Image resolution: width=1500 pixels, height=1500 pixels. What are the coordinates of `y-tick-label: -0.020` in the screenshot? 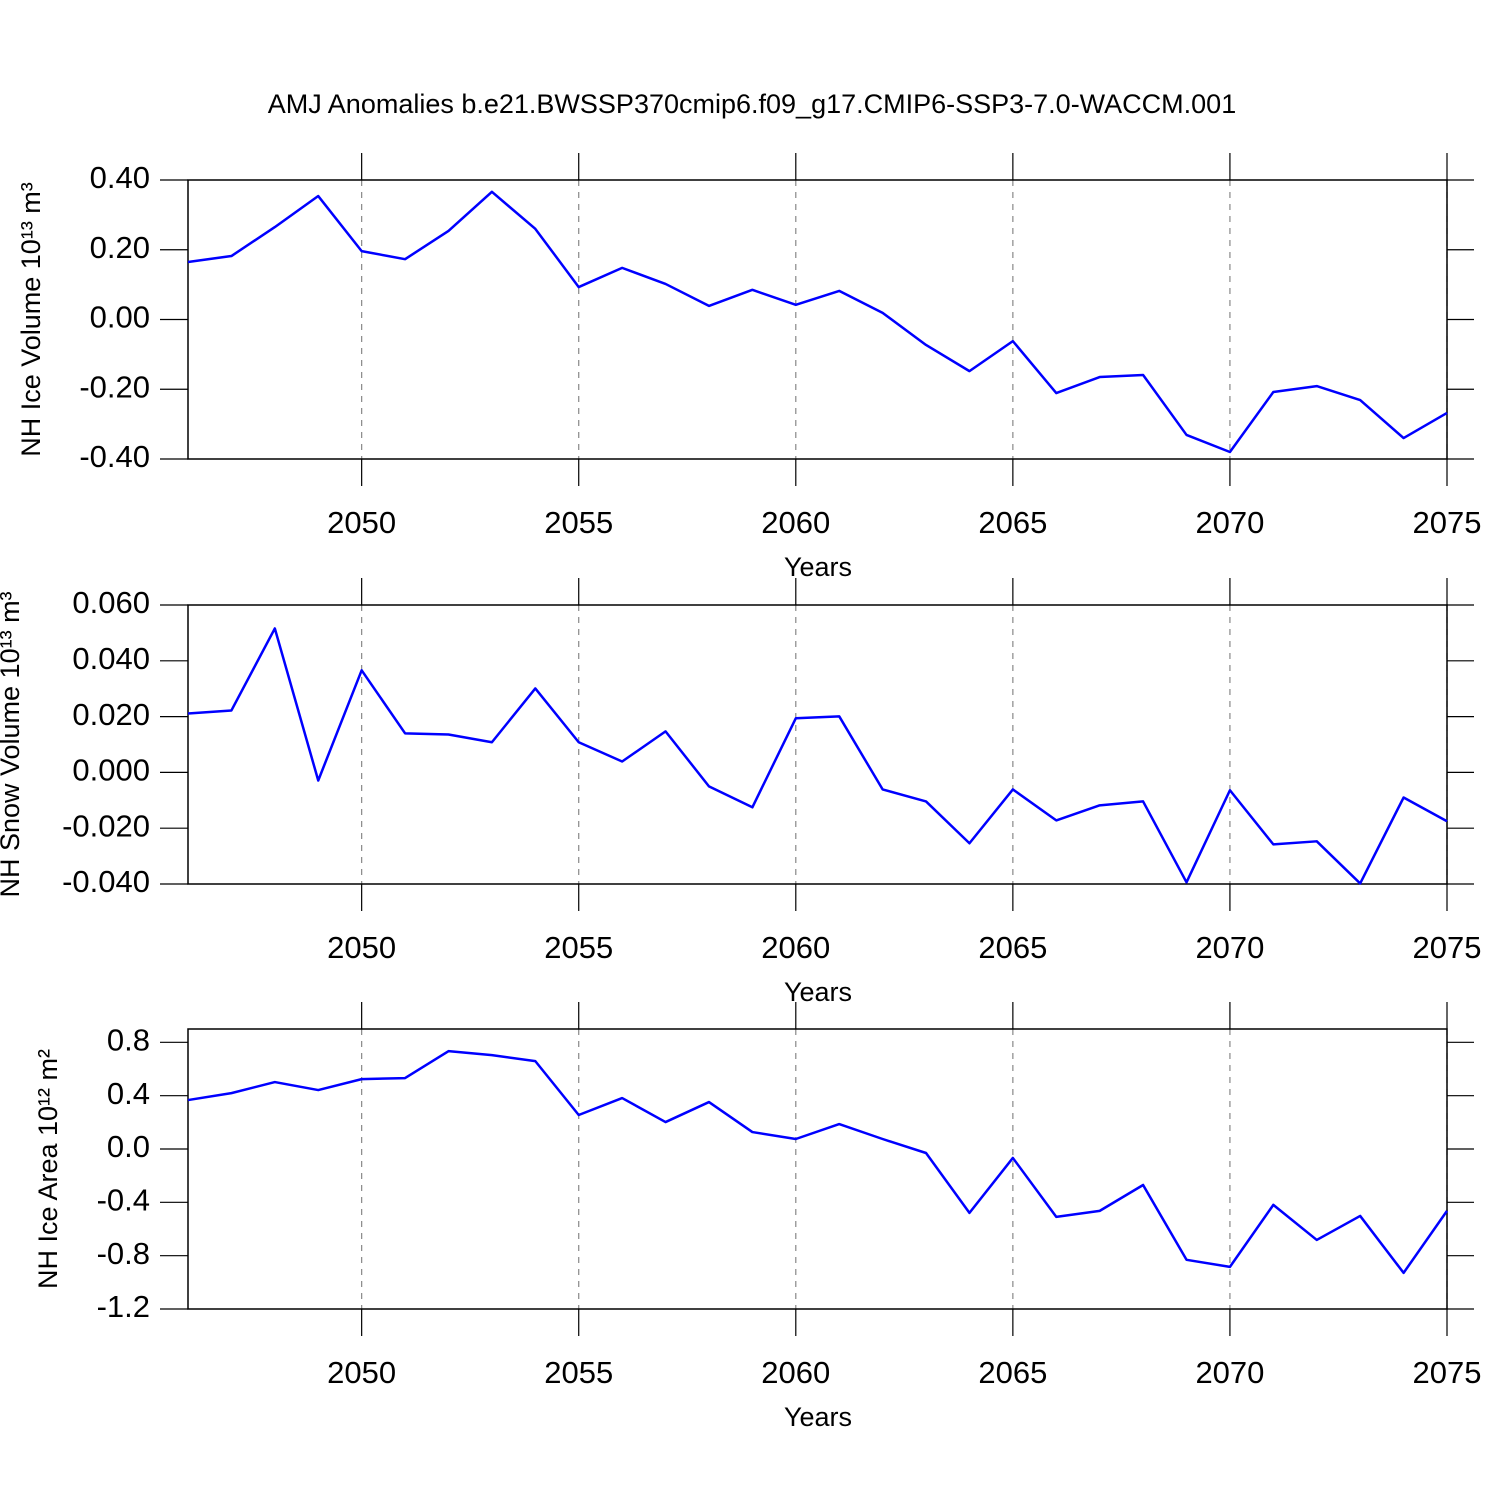 It's located at (106, 825).